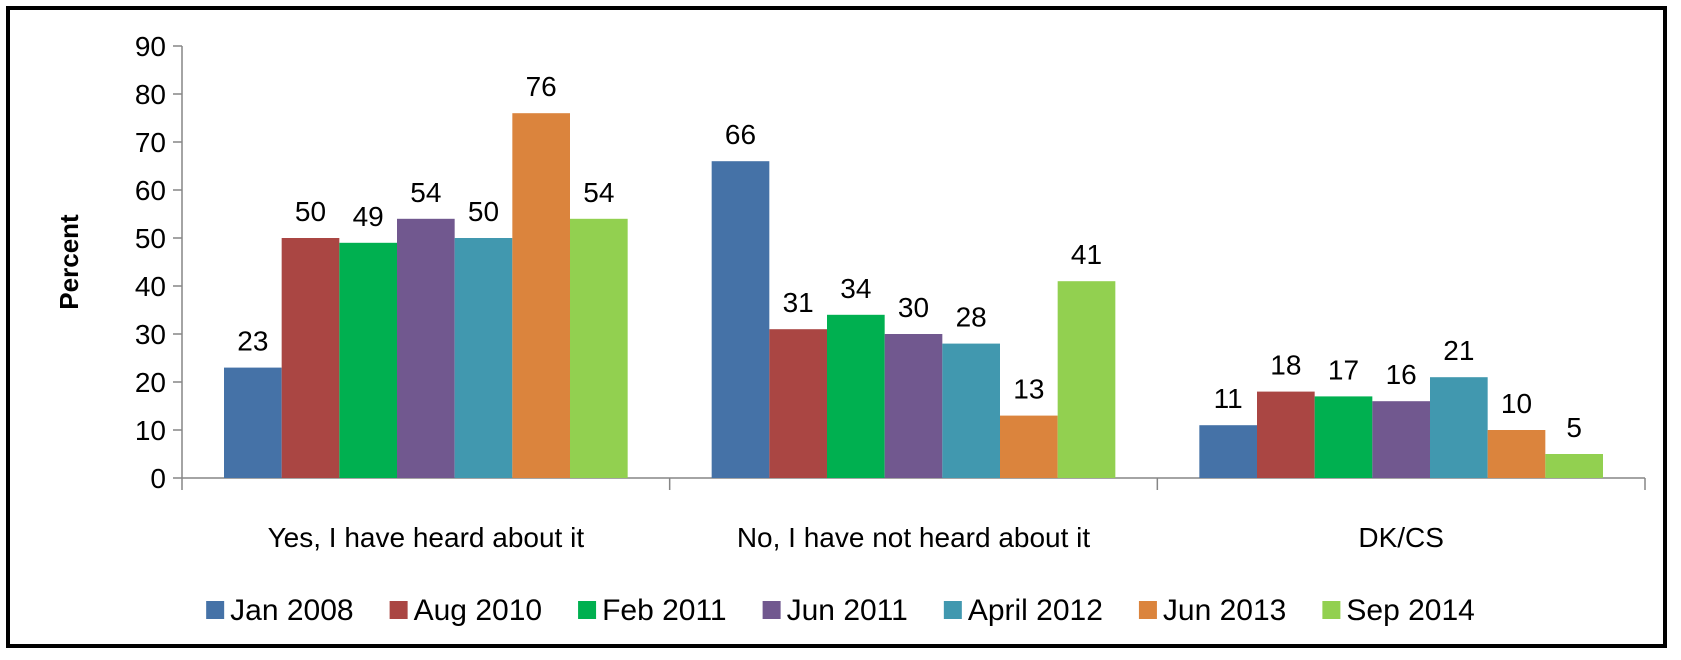 Image resolution: width=1681 pixels, height=660 pixels. Describe the element at coordinates (150, 46) in the screenshot. I see `y-tick-label: 90` at that location.